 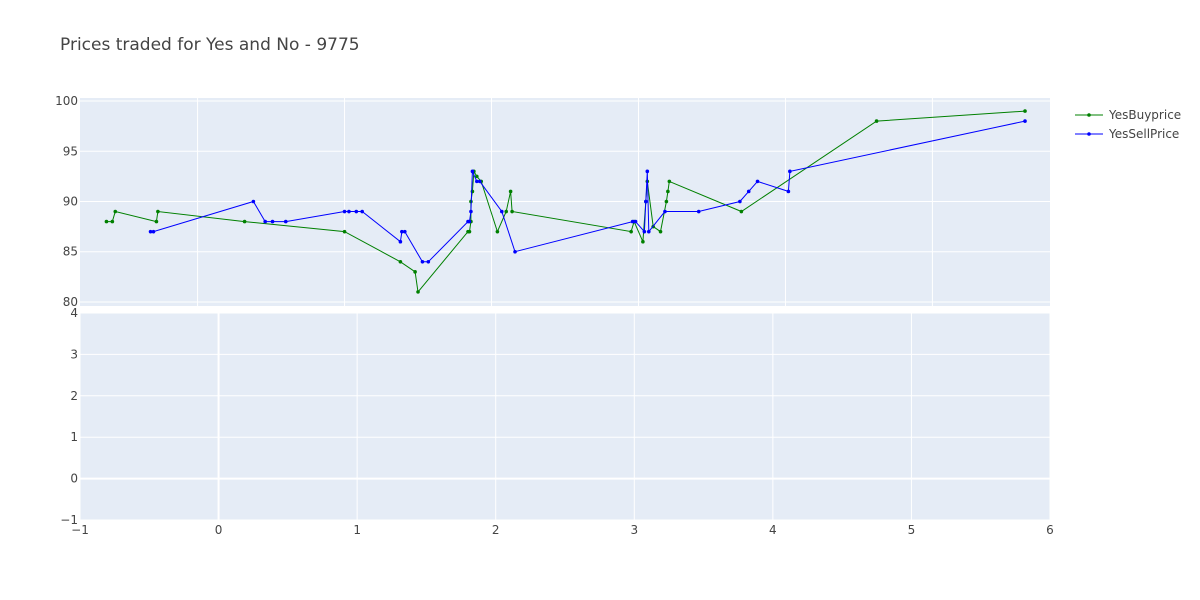 I want to click on bottom-y-tick-label: 1, so click(x=74, y=437).